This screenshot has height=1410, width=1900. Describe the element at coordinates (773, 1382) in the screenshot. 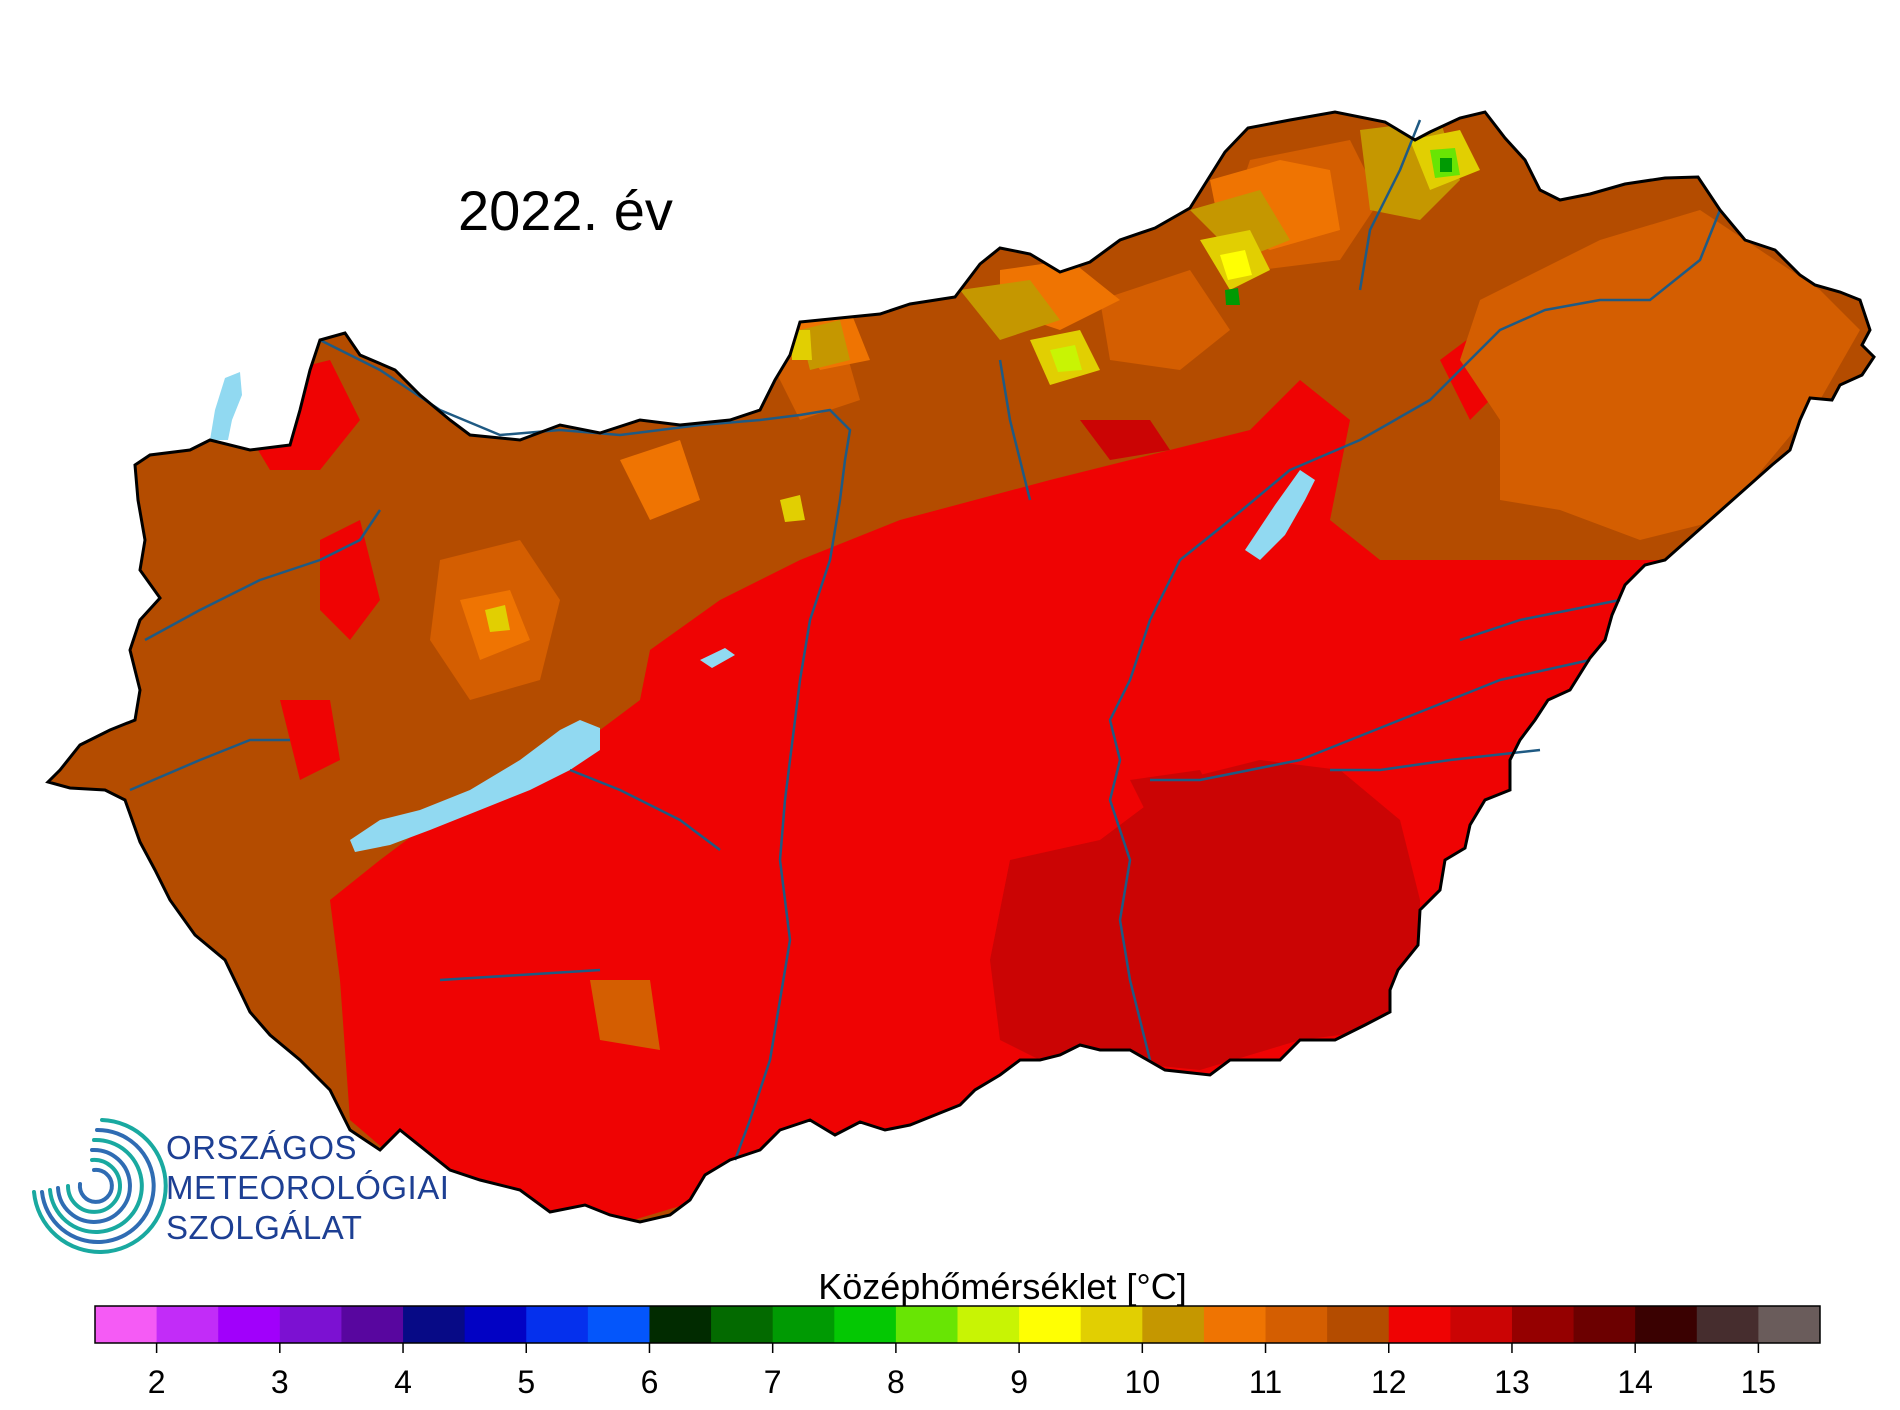

I see `legend-tick-label: 7` at that location.